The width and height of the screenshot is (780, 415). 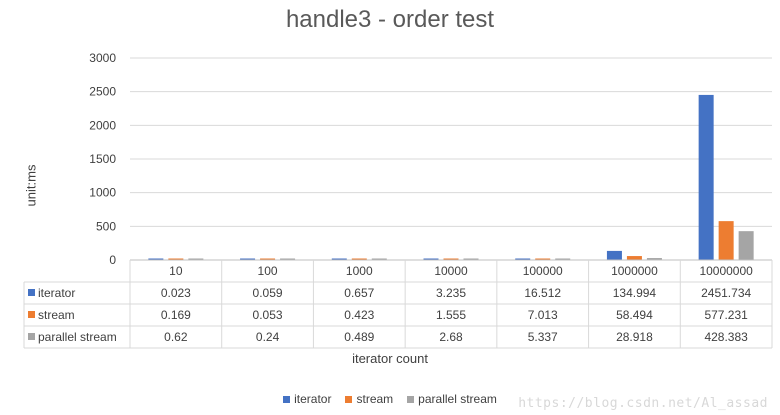 I want to click on x-tick-label: 1000000, so click(x=634, y=271).